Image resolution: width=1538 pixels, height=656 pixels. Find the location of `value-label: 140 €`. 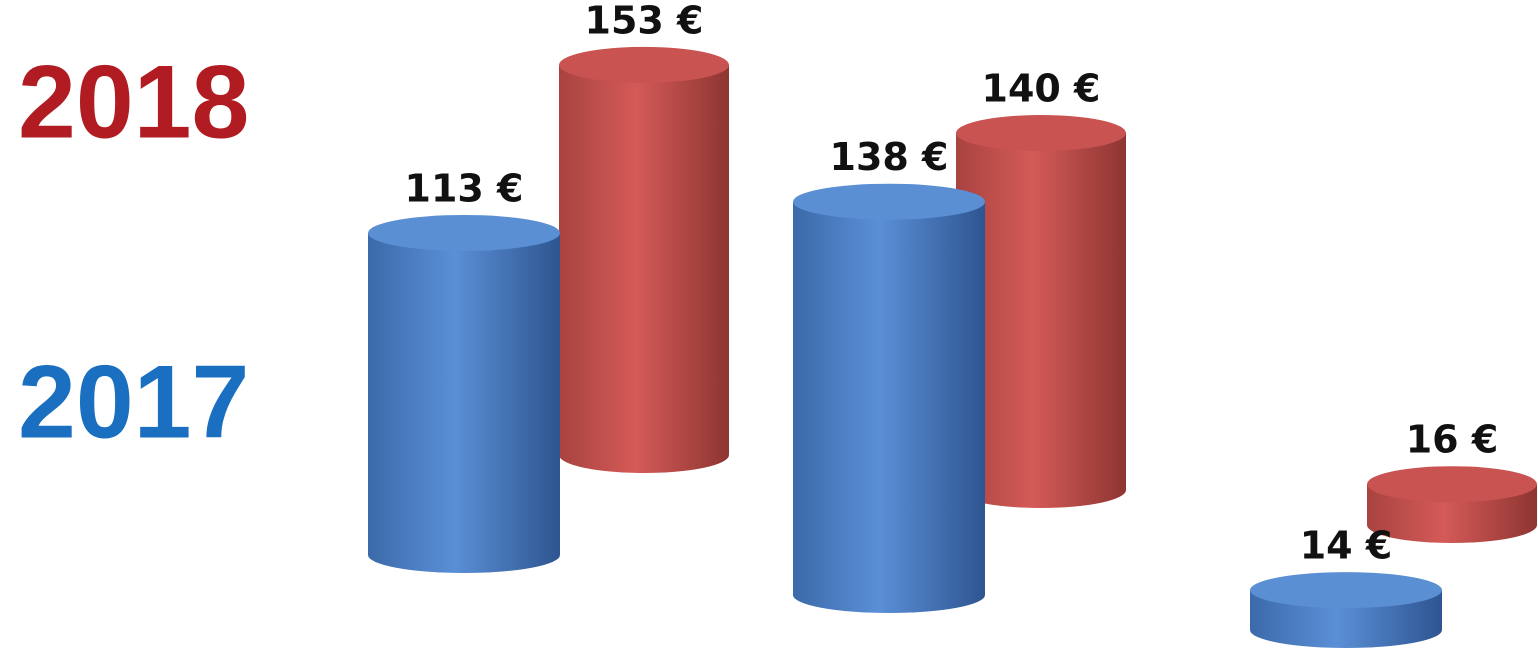

value-label: 140 € is located at coordinates (1041, 89).